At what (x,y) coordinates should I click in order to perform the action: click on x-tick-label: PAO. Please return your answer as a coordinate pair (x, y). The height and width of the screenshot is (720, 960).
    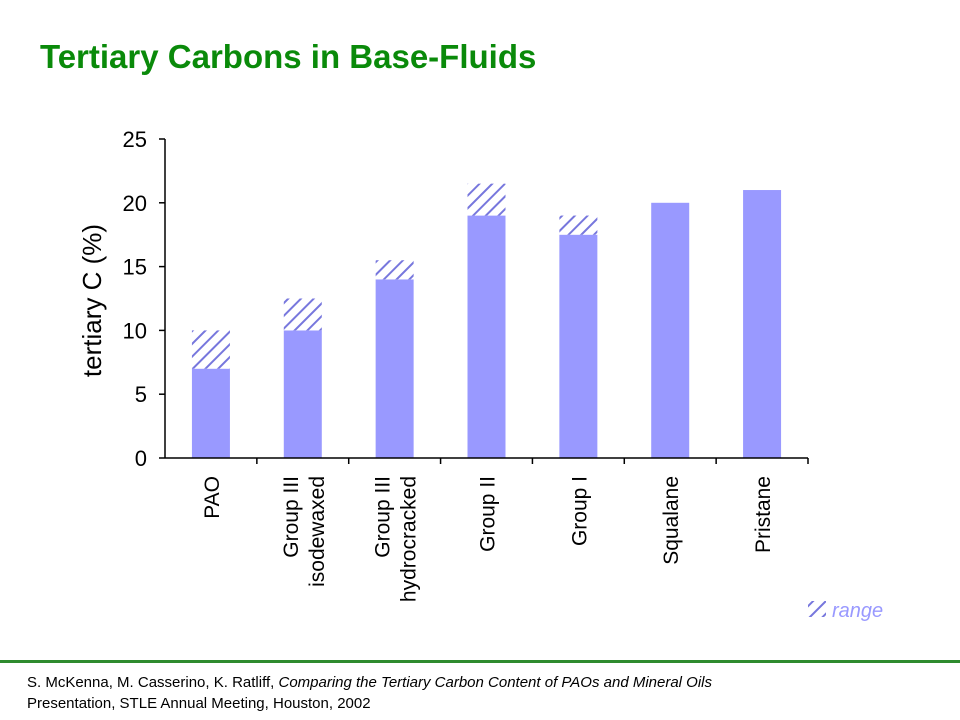
    Looking at the image, I should click on (212, 497).